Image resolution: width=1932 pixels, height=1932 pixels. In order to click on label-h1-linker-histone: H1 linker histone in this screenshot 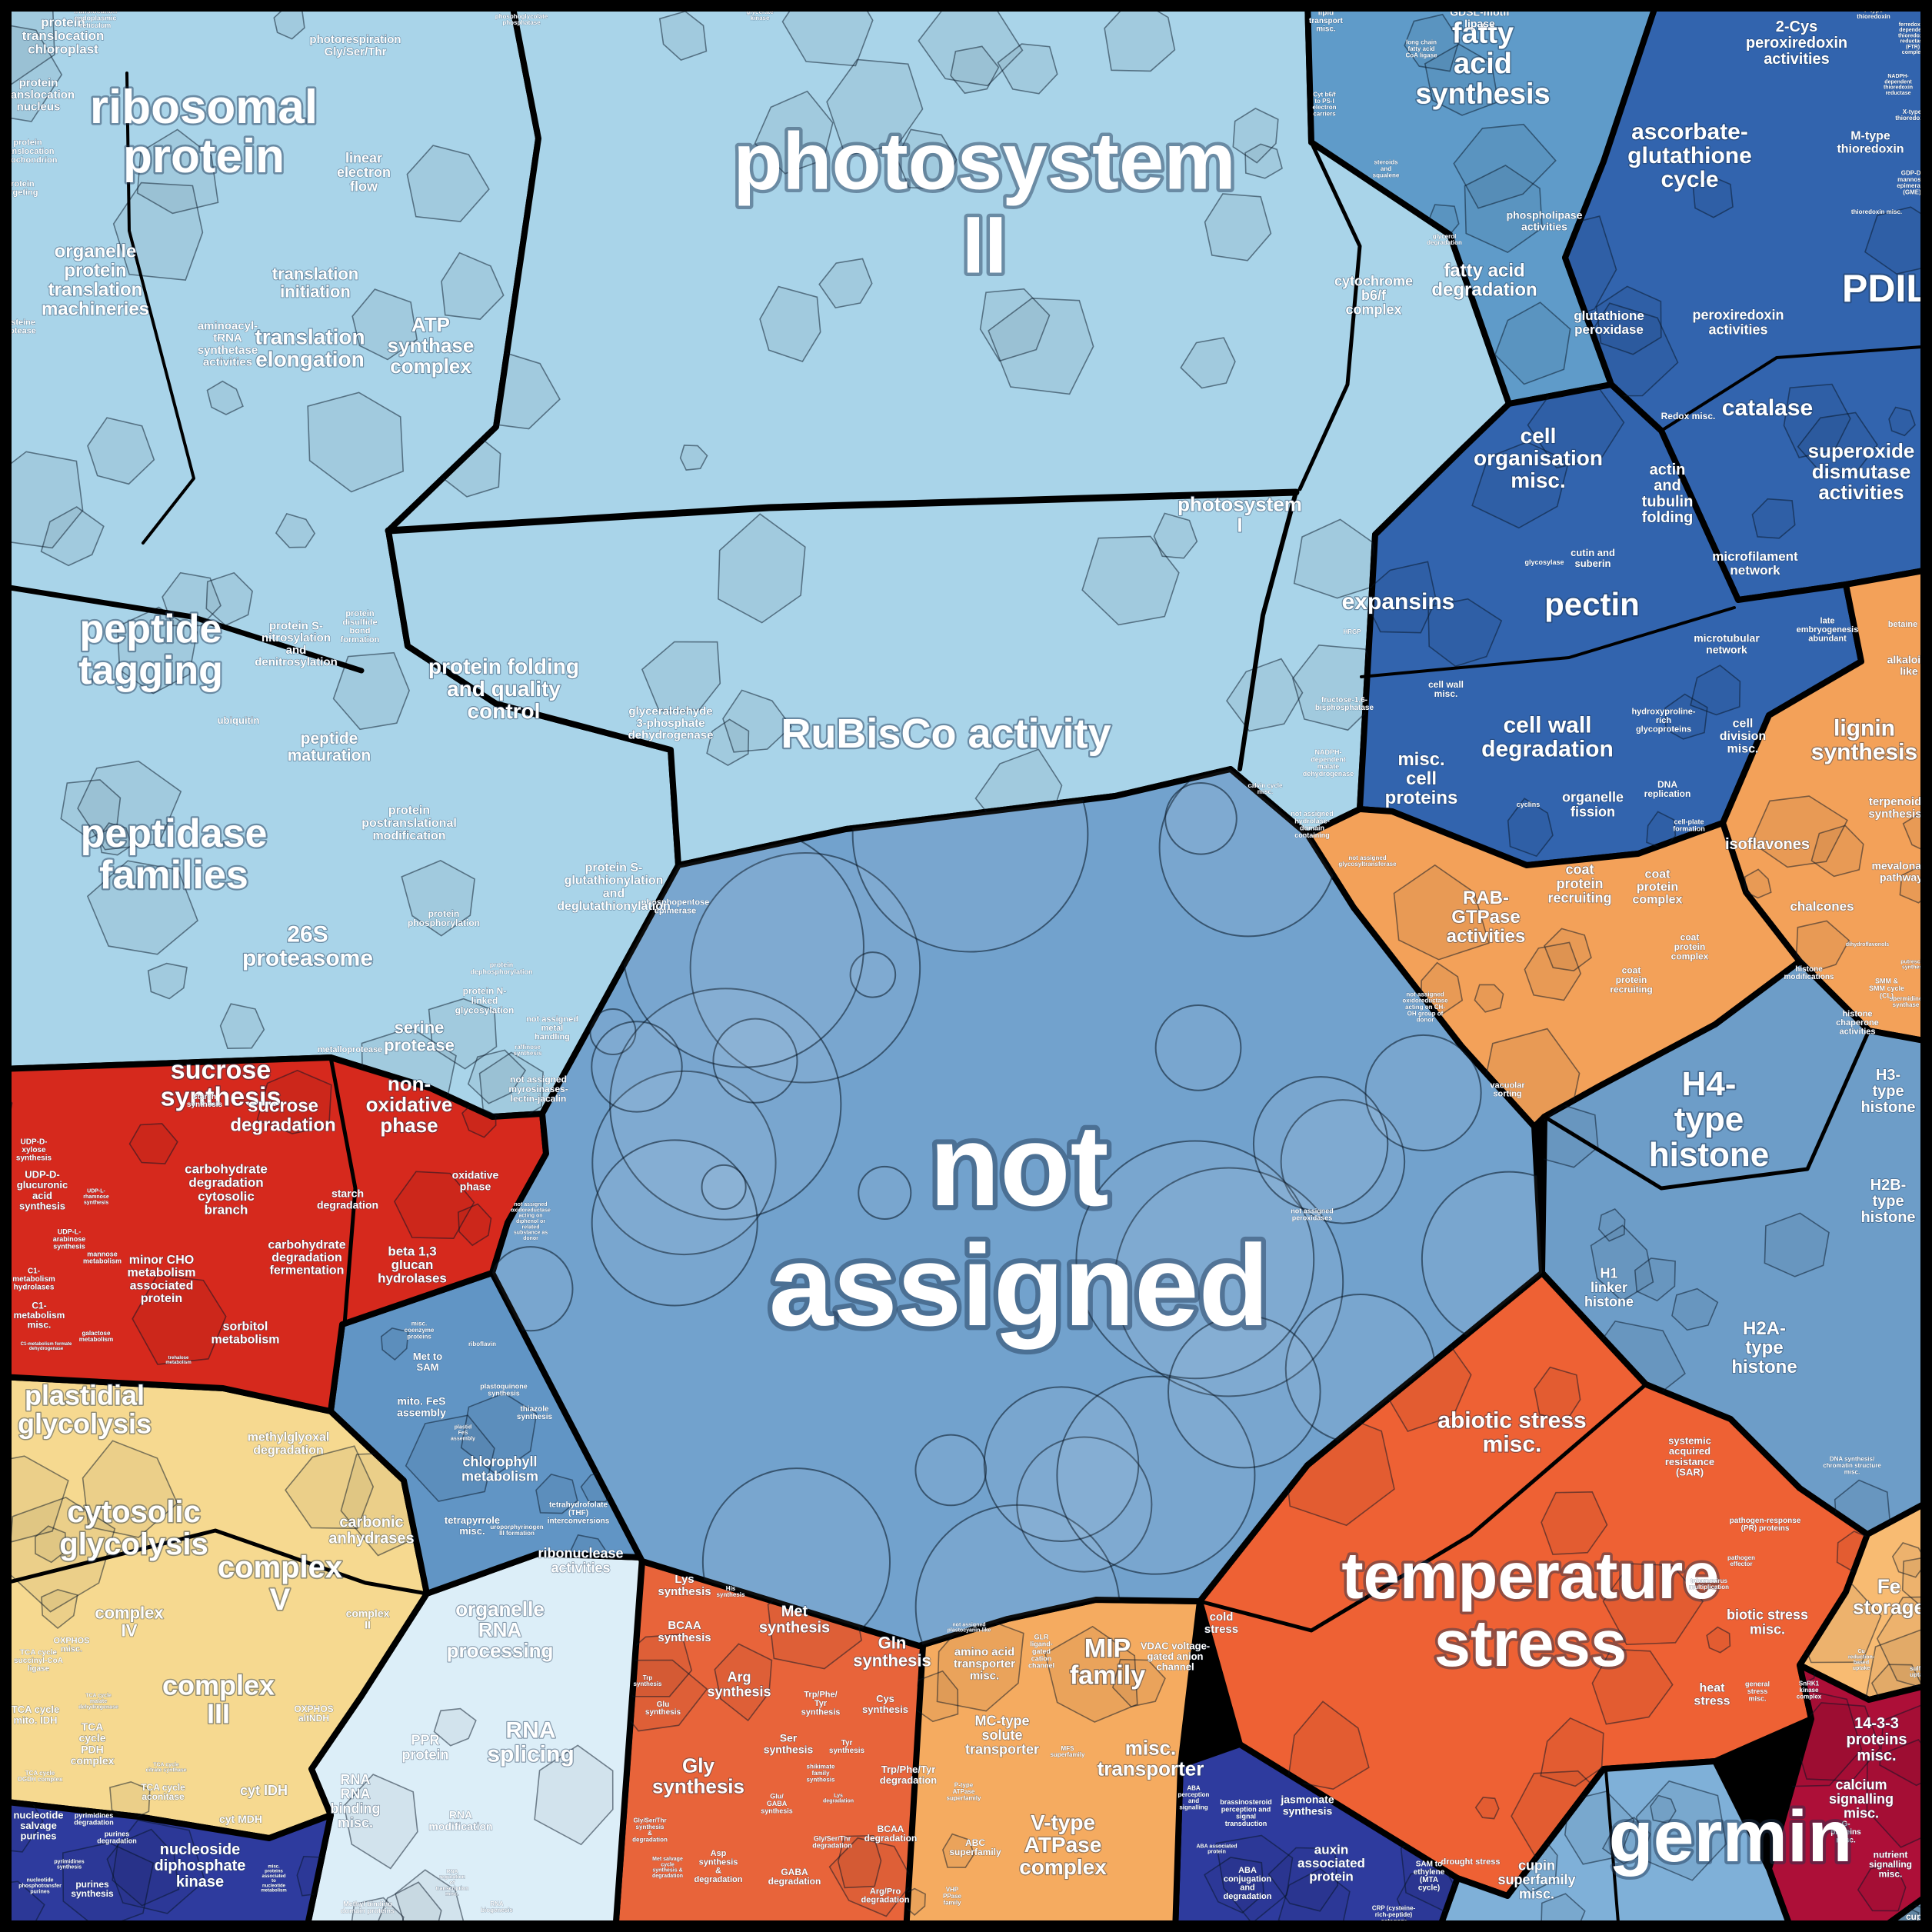, I will do `click(1609, 1287)`.